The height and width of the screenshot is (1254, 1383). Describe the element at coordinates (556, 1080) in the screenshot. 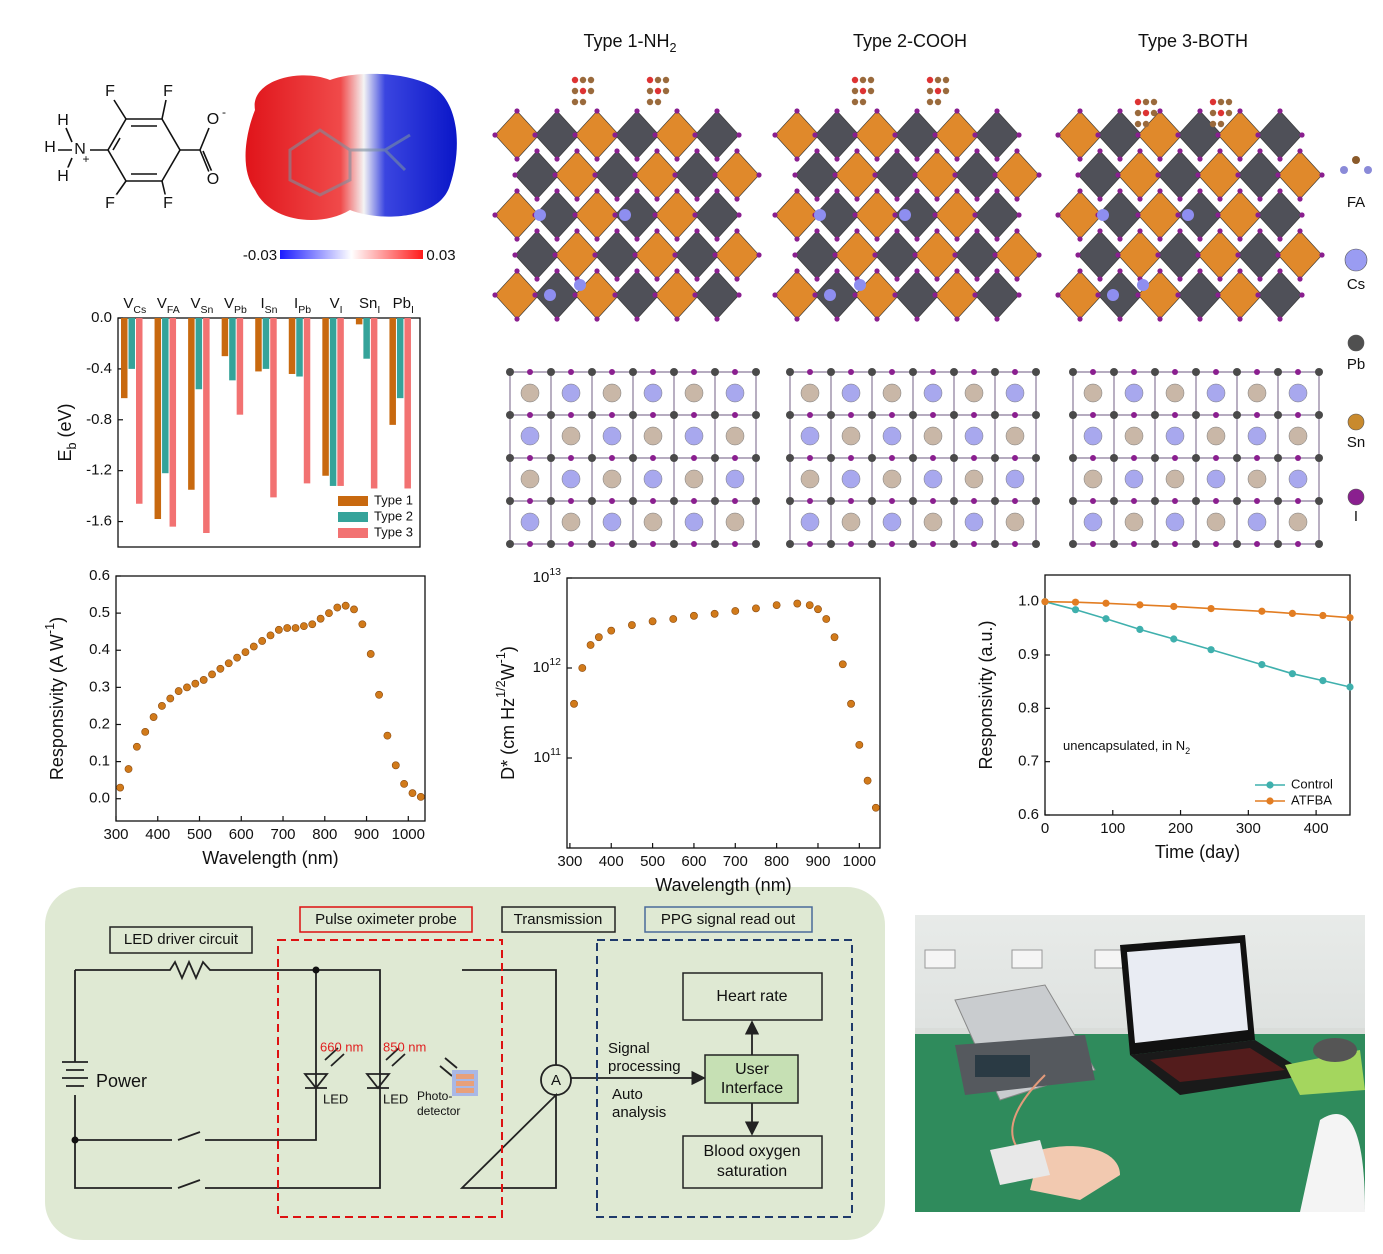

I see `ammeter-label: A` at that location.